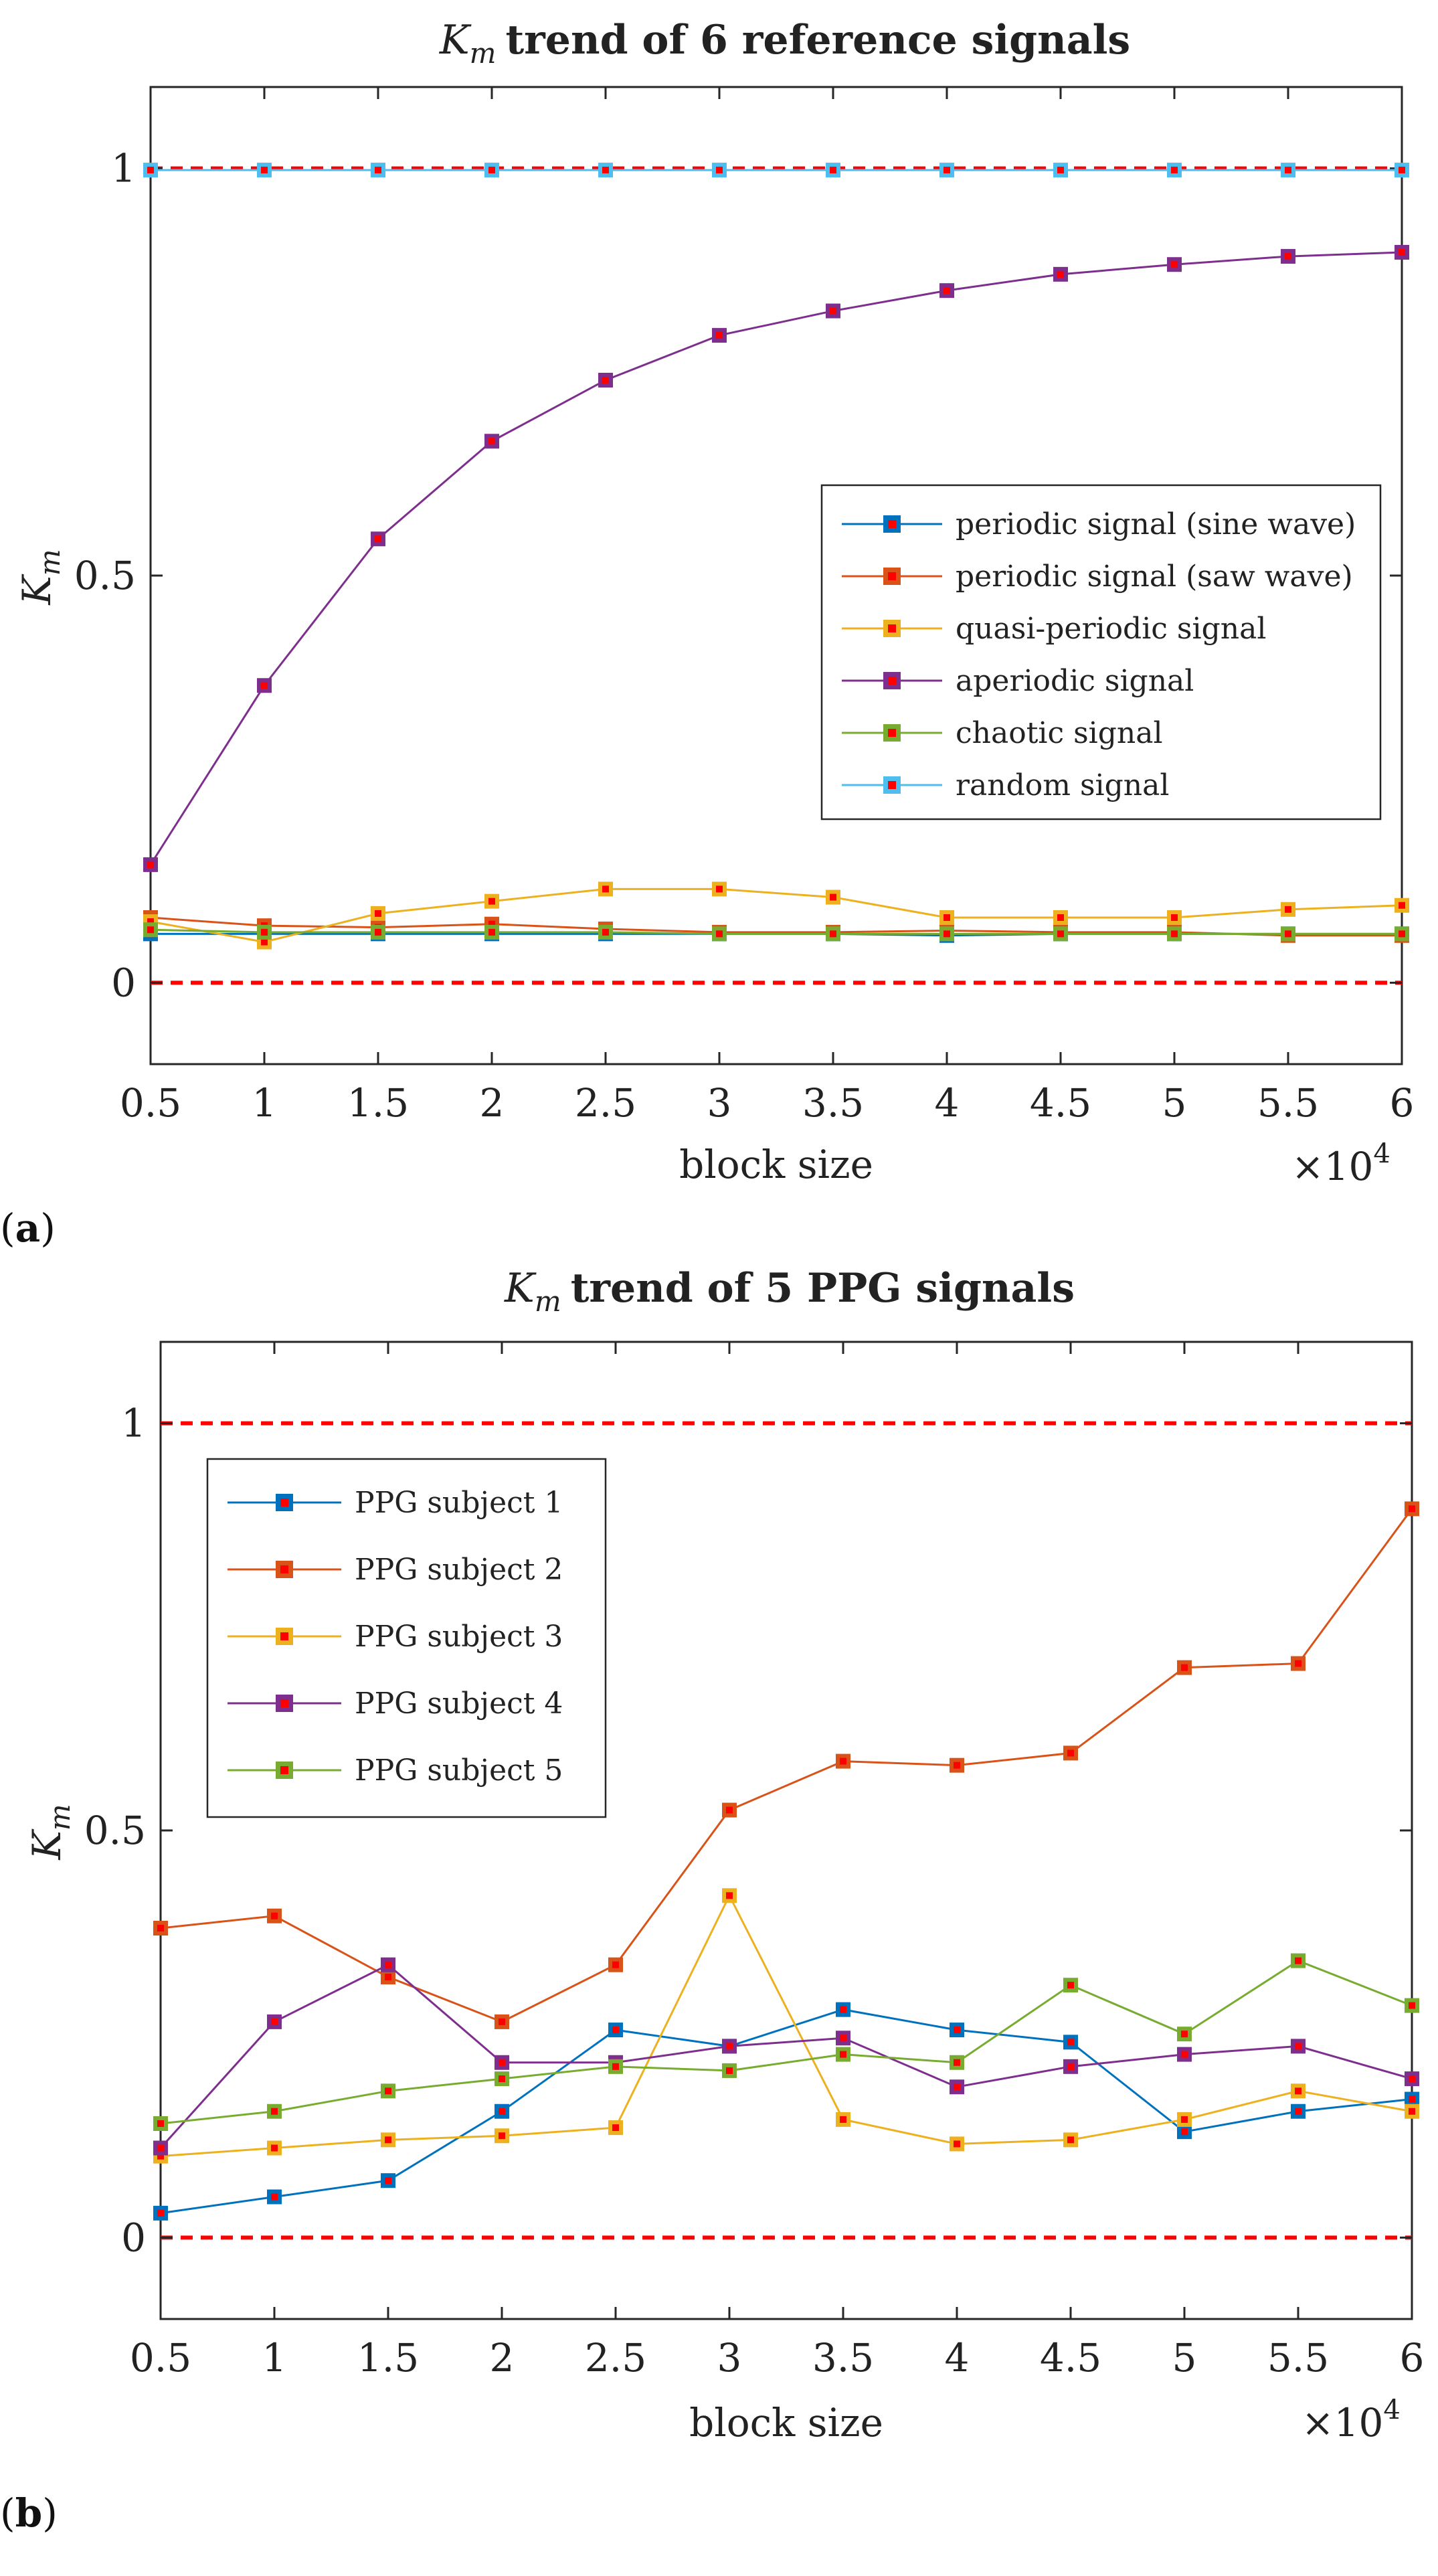 The image size is (1438, 2576). I want to click on x-tick-label: 3.5, so click(843, 2358).